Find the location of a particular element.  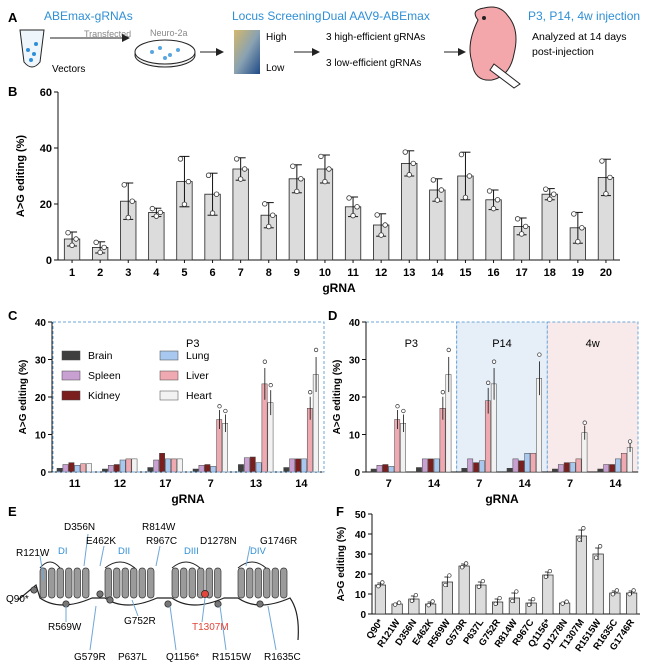

x-tick-label-grna-11: 11 is located at coordinates (75, 484).